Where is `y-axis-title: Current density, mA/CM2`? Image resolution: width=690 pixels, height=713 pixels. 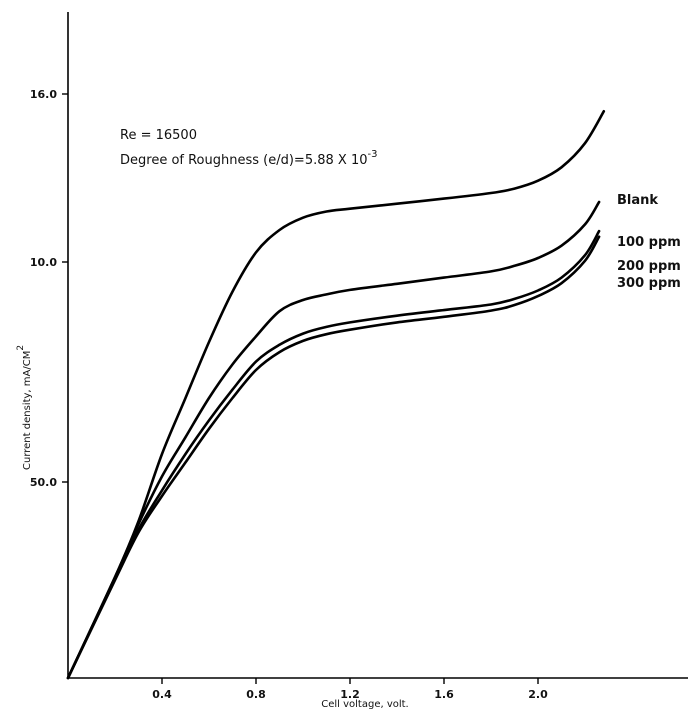 y-axis-title: Current density, mA/CM2 is located at coordinates (24, 407).